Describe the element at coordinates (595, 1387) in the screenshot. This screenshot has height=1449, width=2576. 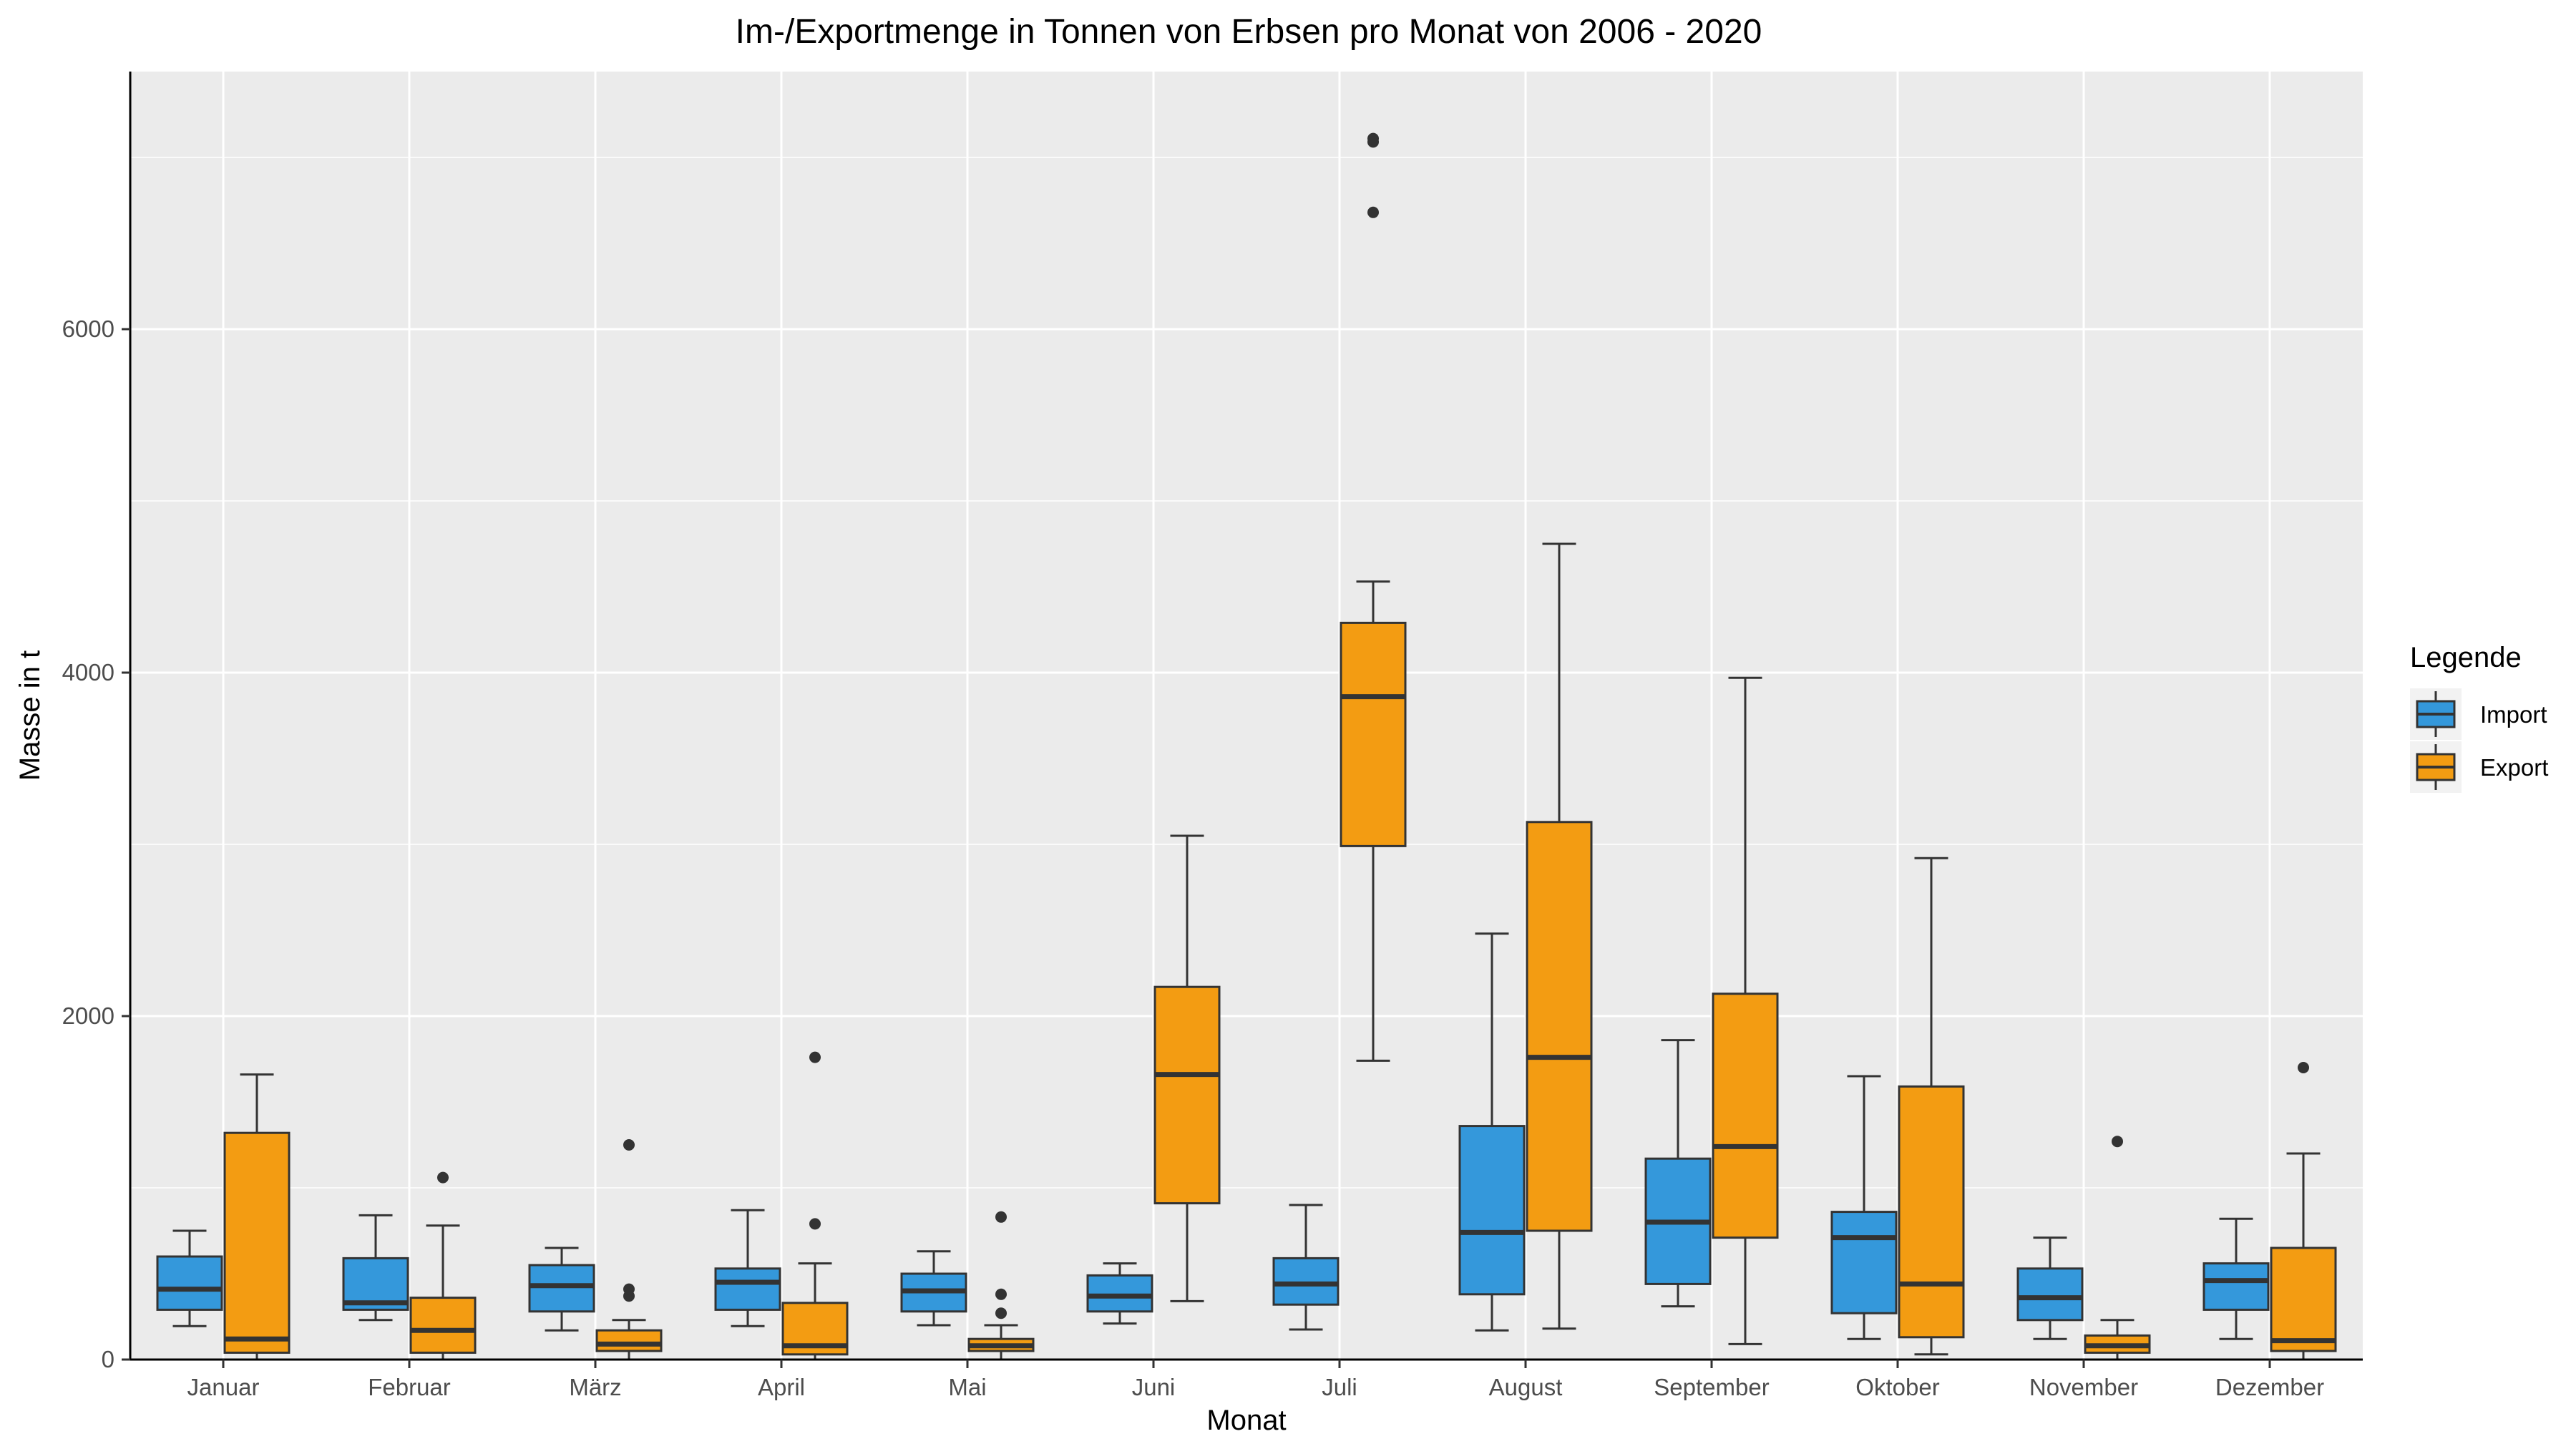
I see `x-tick-label: März` at that location.